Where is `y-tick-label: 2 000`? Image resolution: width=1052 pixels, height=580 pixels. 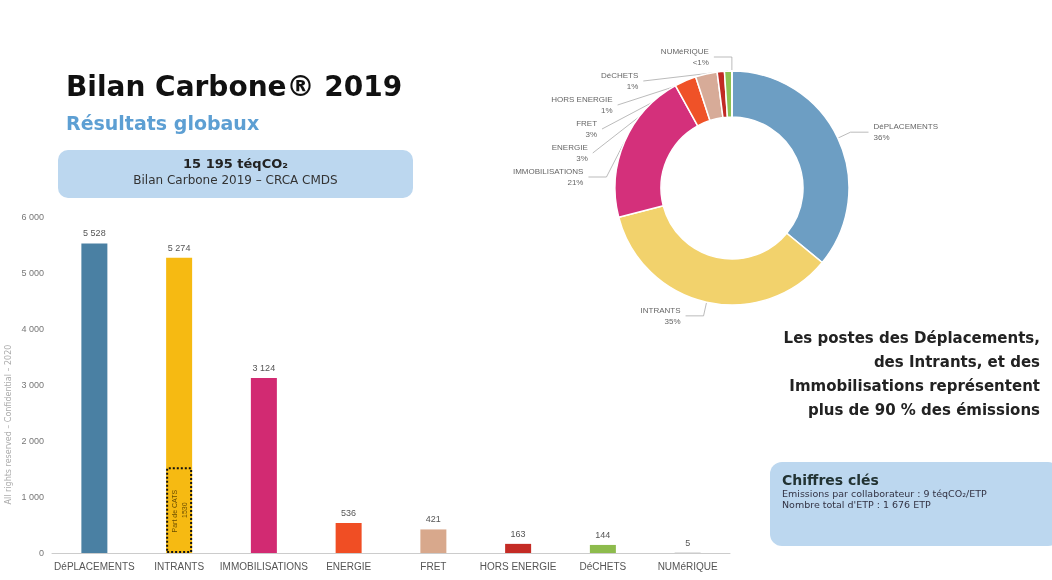
y-tick-label: 2 000 is located at coordinates (32, 441).